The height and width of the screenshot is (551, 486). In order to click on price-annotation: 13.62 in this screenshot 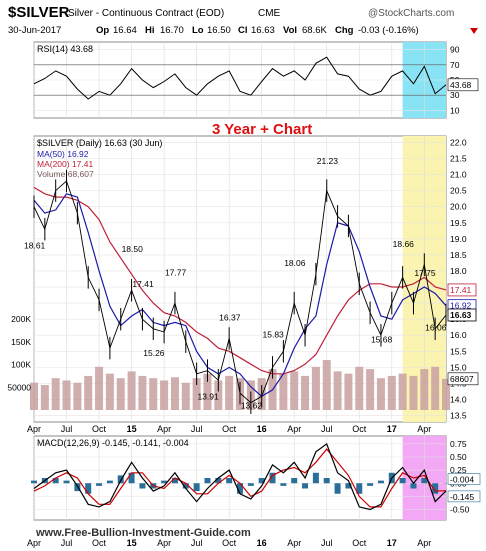, I will do `click(252, 406)`.